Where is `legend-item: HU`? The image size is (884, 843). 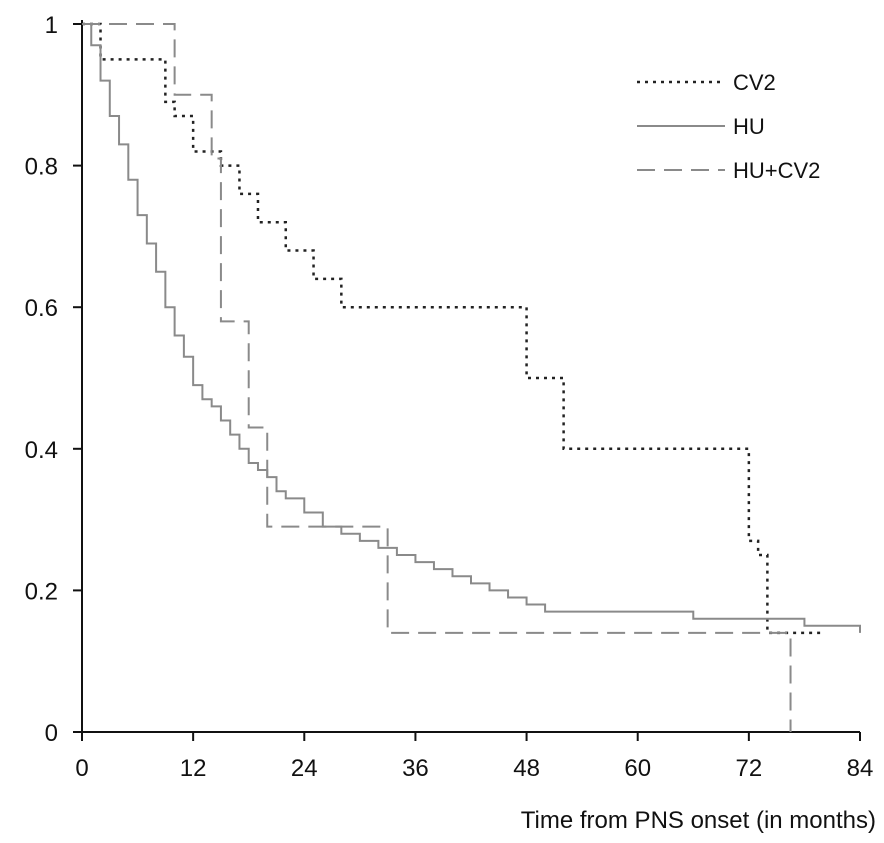
legend-item: HU is located at coordinates (701, 126).